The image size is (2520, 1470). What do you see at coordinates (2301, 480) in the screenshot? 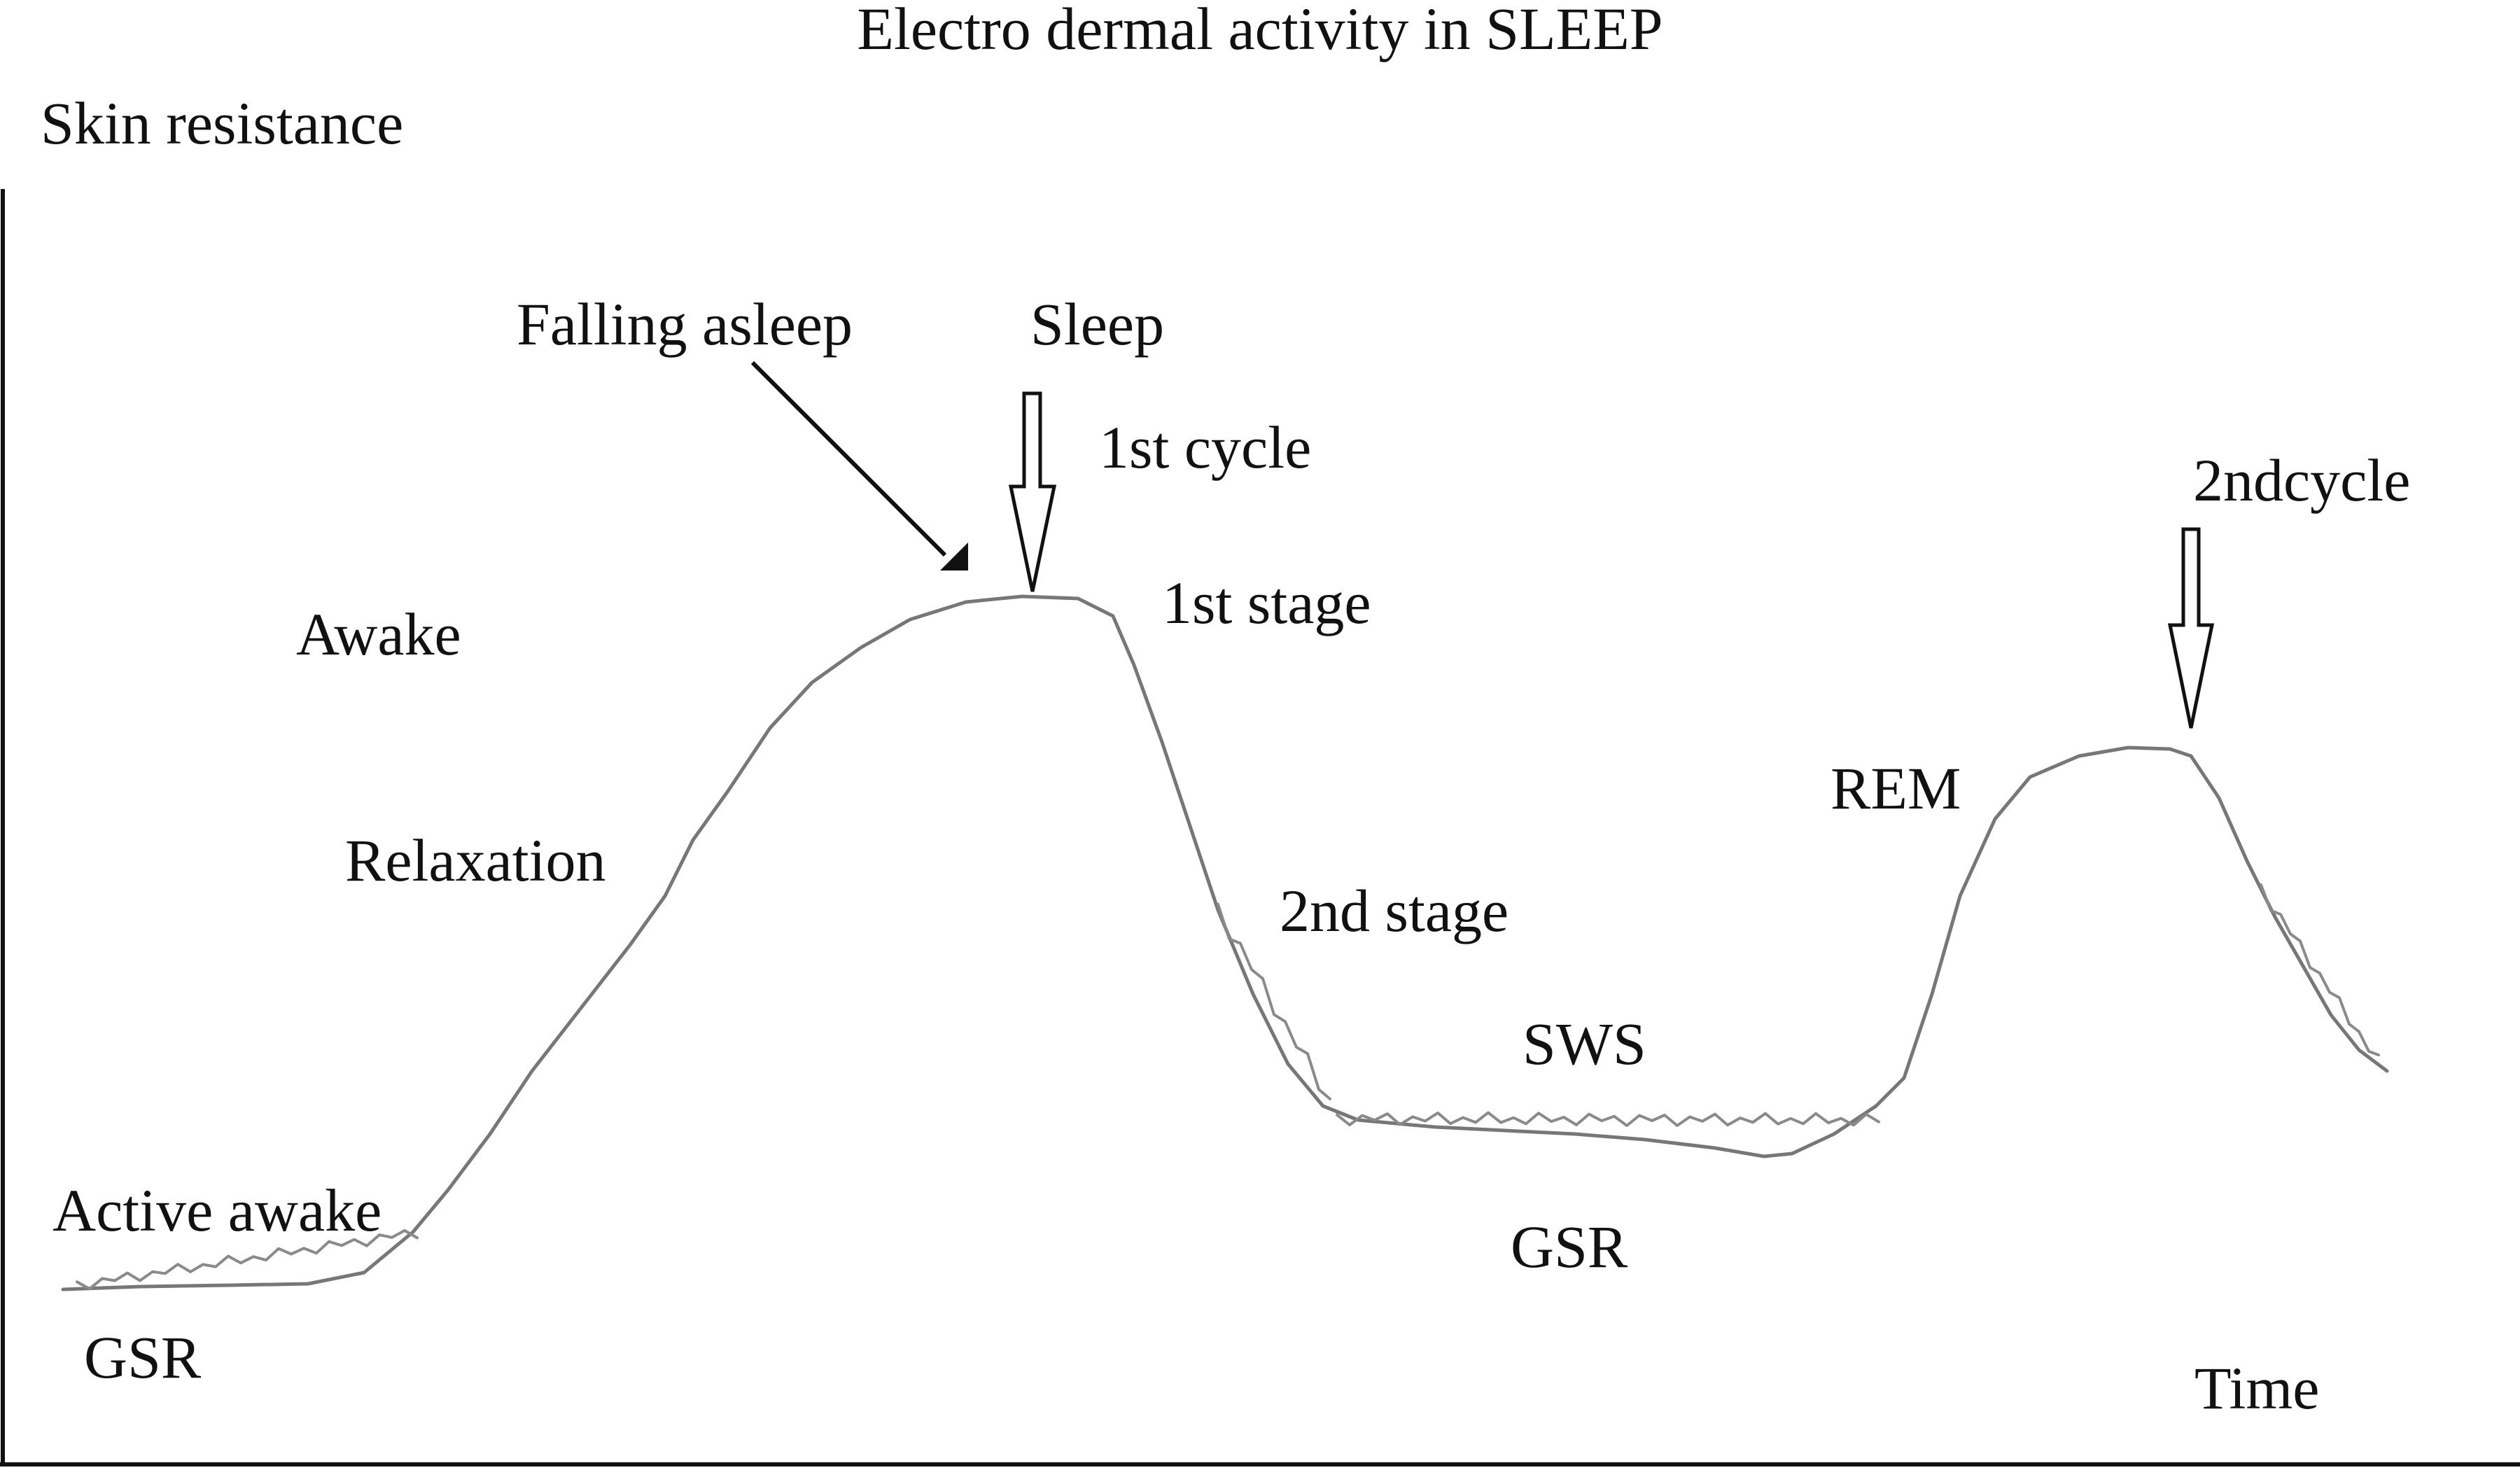
I see `label-second-cycle: 2ndcycle` at bounding box center [2301, 480].